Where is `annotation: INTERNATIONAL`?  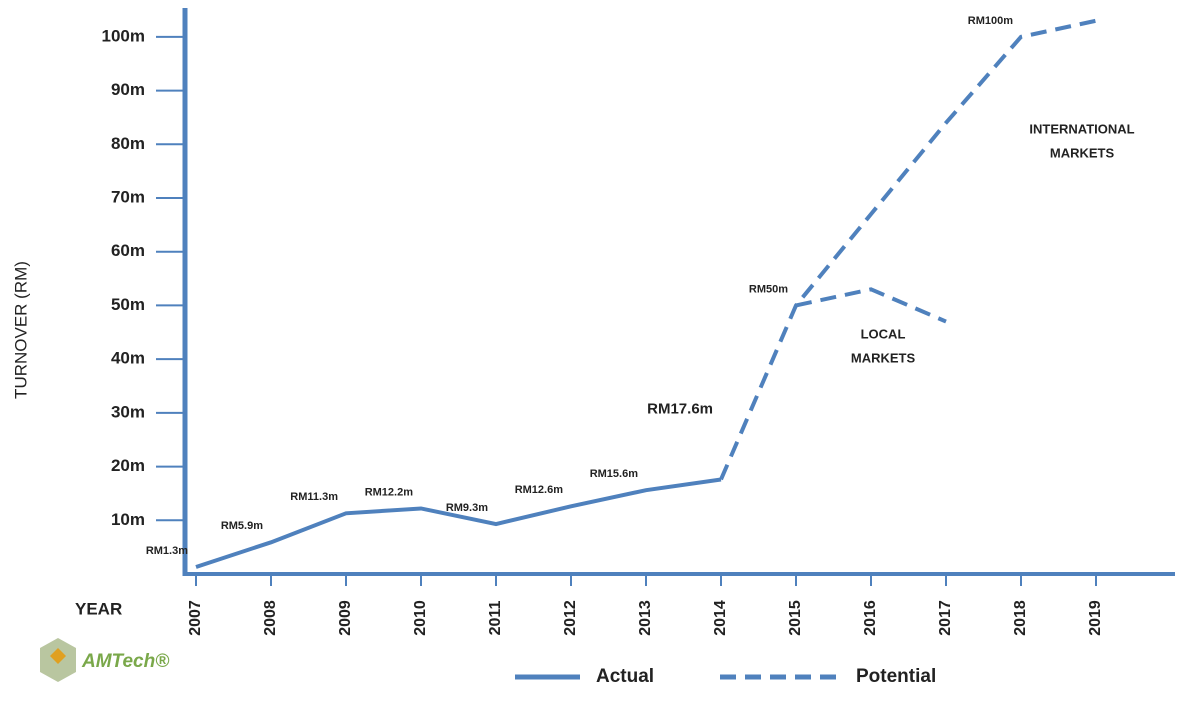 annotation: INTERNATIONAL is located at coordinates (1081, 128).